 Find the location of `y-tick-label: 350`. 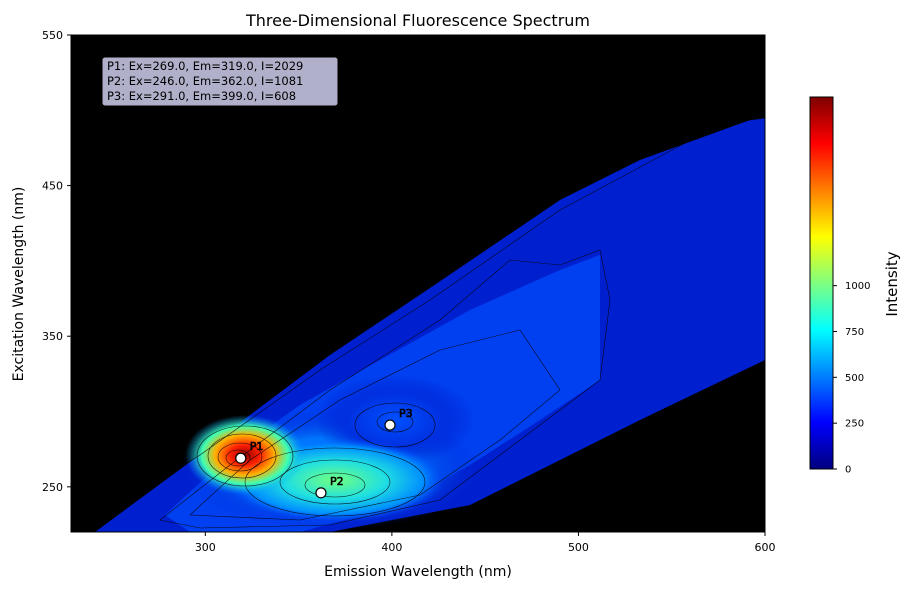

y-tick-label: 350 is located at coordinates (52, 336).